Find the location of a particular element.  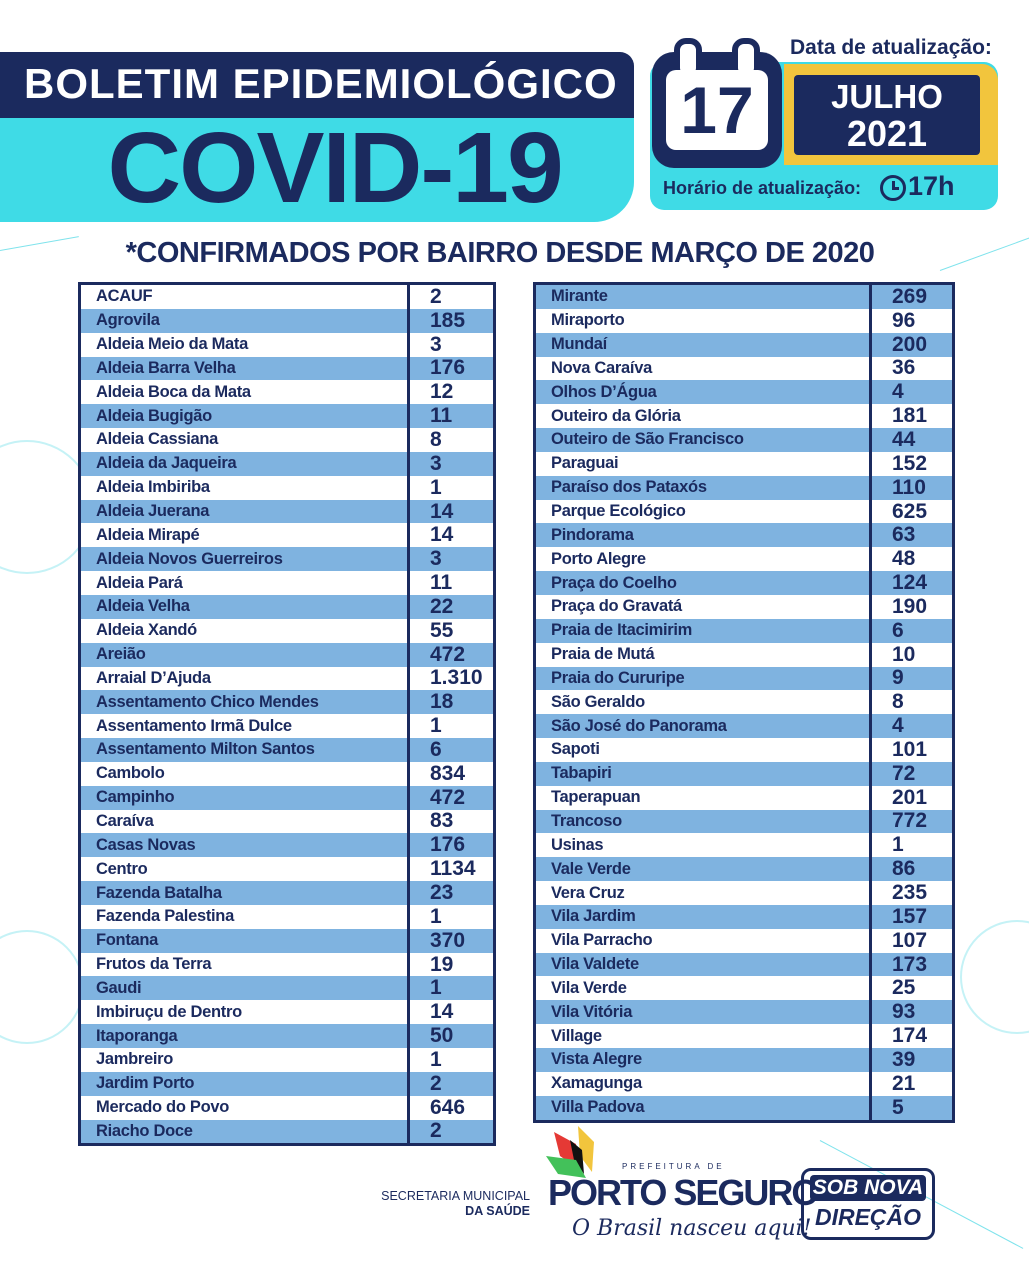

confirmed-count: 5 is located at coordinates (910, 1108).